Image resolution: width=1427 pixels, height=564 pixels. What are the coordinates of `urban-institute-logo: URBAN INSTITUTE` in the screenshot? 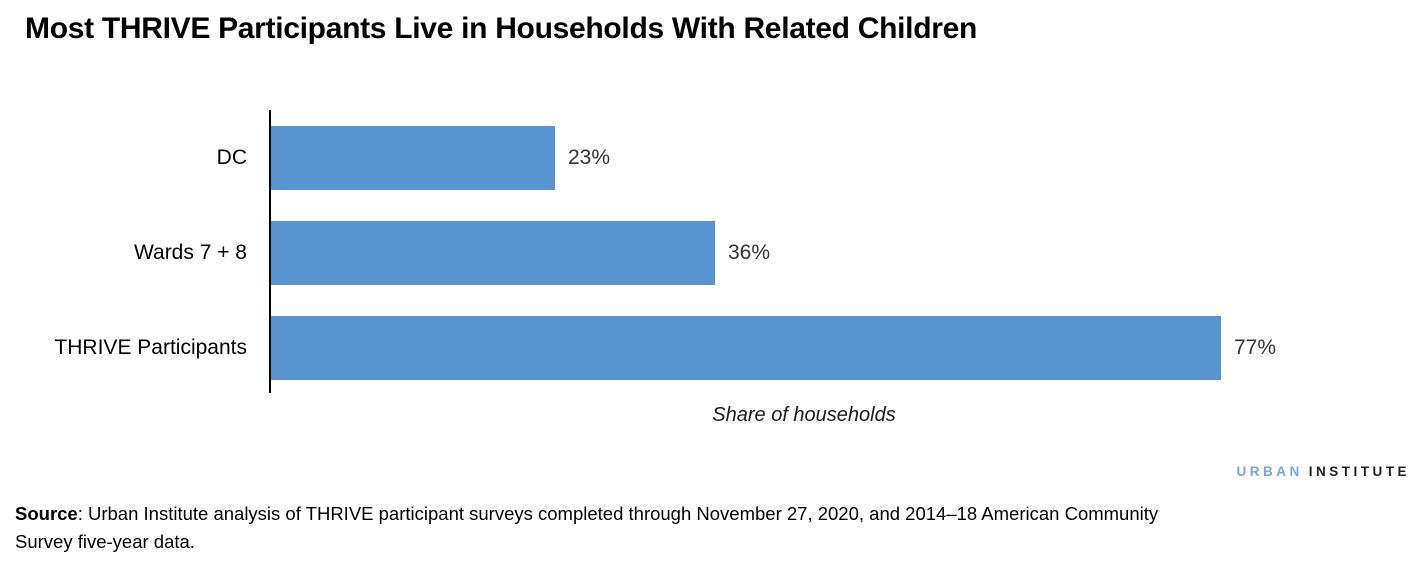 It's located at (1324, 471).